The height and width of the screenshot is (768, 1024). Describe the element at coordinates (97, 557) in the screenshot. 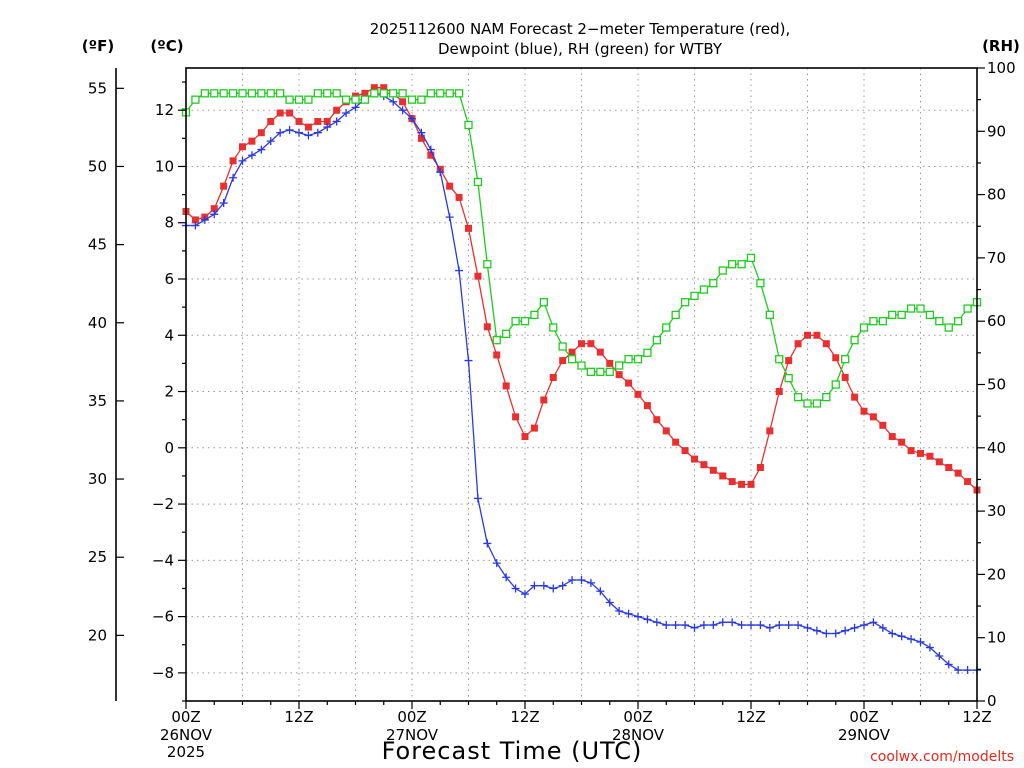

I see `fahrenheit-tick-label: 25` at that location.